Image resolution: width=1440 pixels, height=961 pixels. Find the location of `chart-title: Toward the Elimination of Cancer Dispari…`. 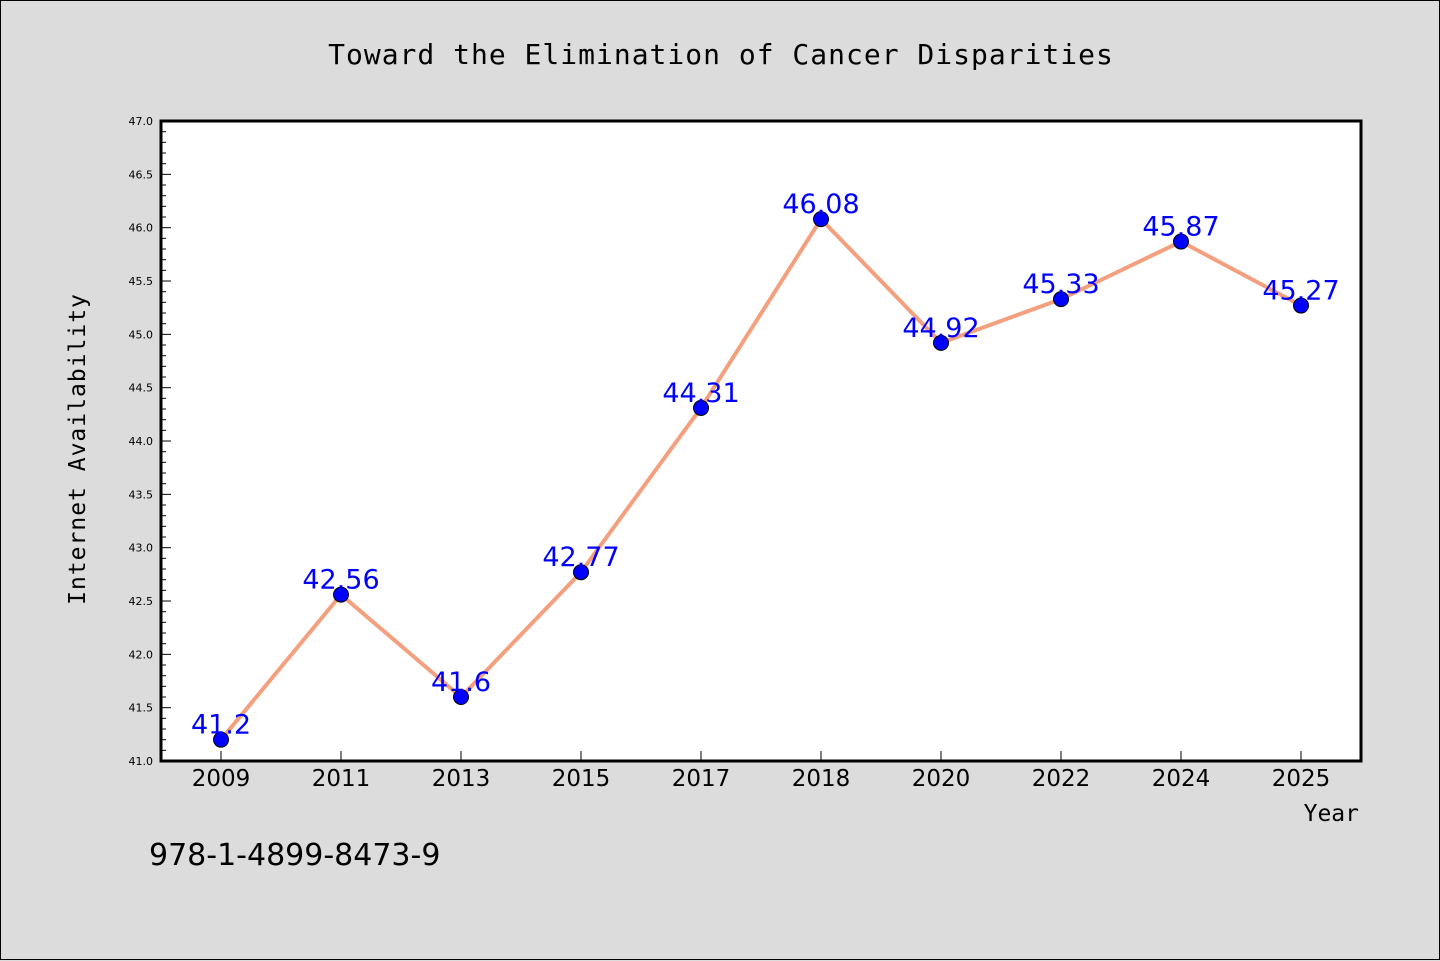

chart-title: Toward the Elimination of Cancer Dispari… is located at coordinates (721, 54).